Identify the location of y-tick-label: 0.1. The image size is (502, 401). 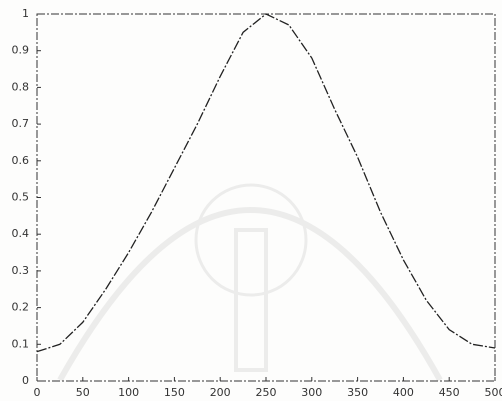
(21, 343).